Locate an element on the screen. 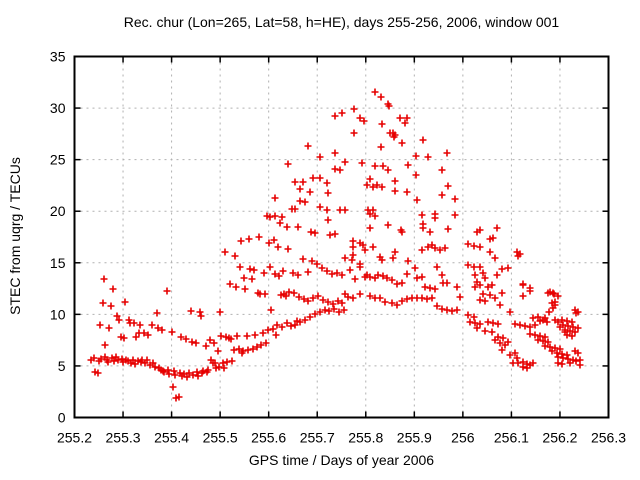 Image resolution: width=640 pixels, height=480 pixels. y-tick-label: 20 is located at coordinates (58, 211).